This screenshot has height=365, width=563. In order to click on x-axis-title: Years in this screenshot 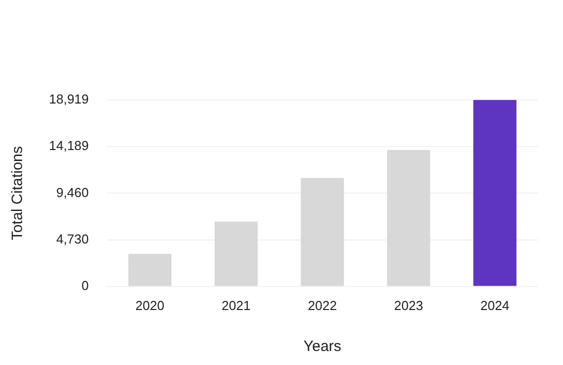, I will do `click(322, 347)`.